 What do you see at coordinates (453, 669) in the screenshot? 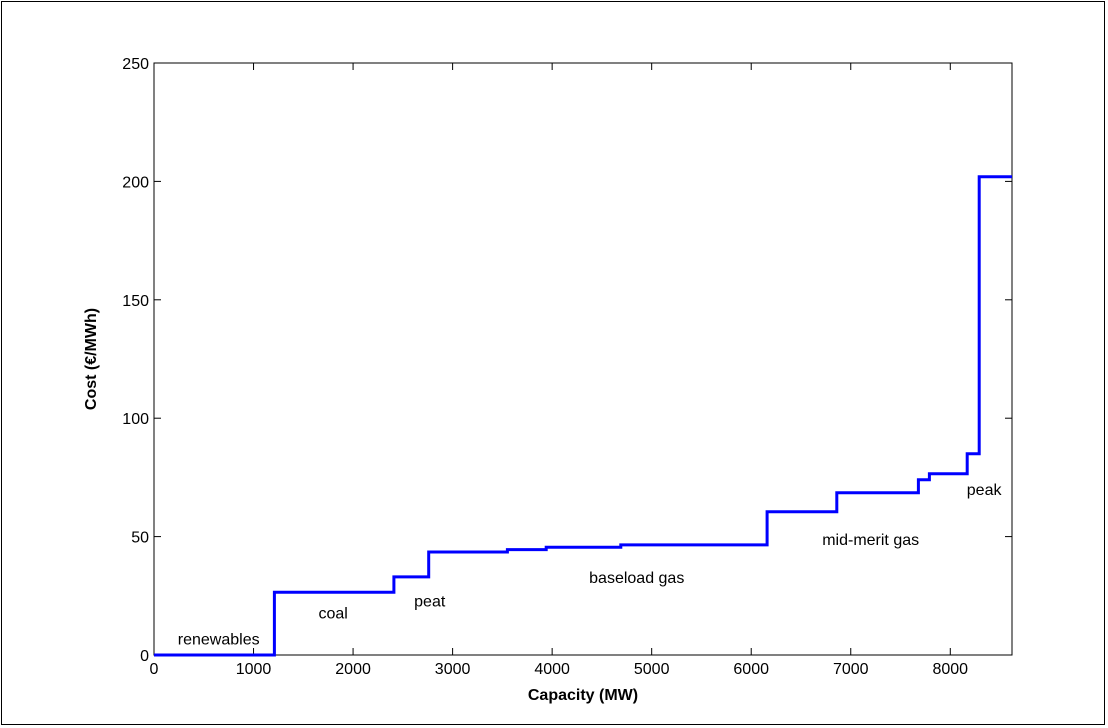
I see `x-tick-label: 3000` at bounding box center [453, 669].